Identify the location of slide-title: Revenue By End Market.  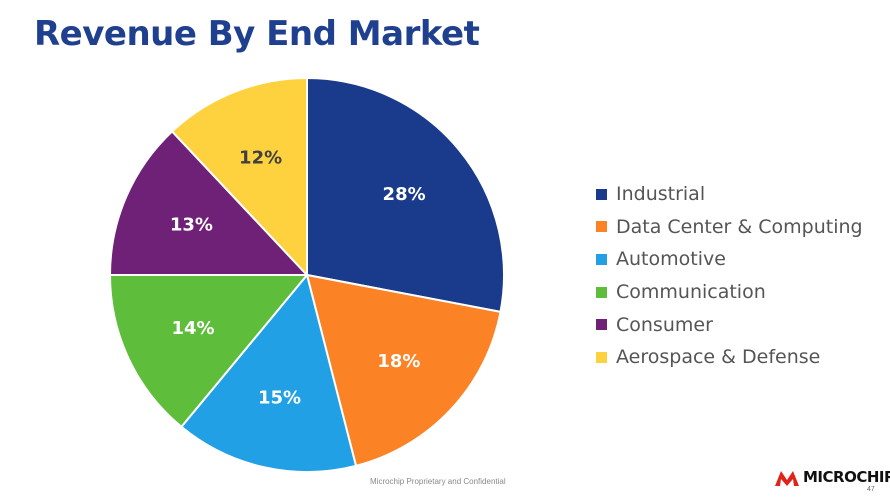
(257, 34).